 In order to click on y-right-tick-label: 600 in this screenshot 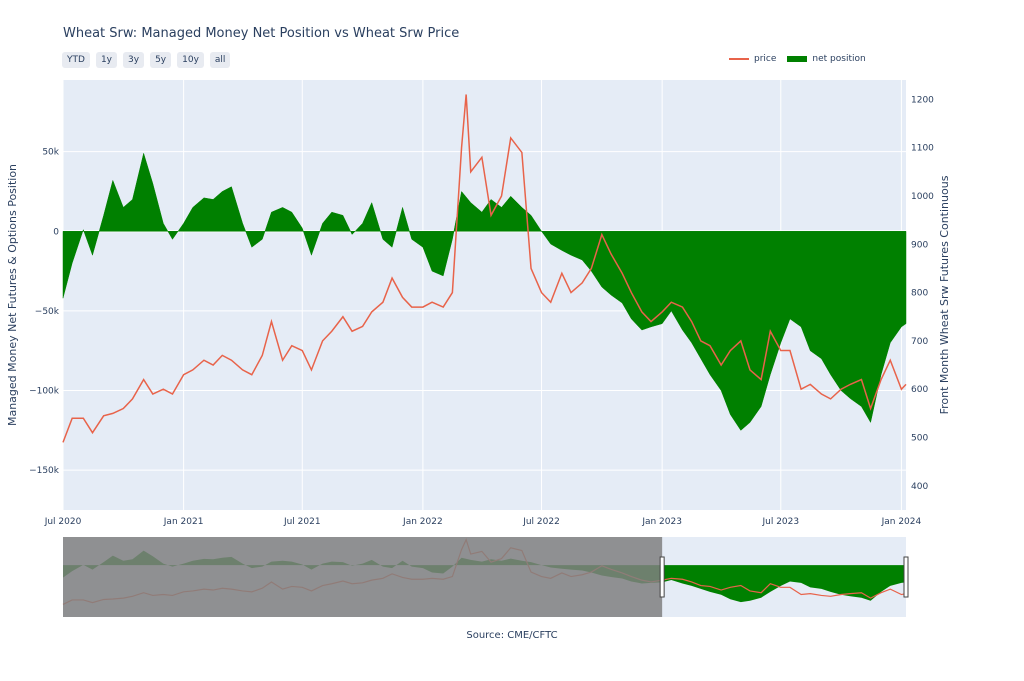, I will do `click(919, 390)`.